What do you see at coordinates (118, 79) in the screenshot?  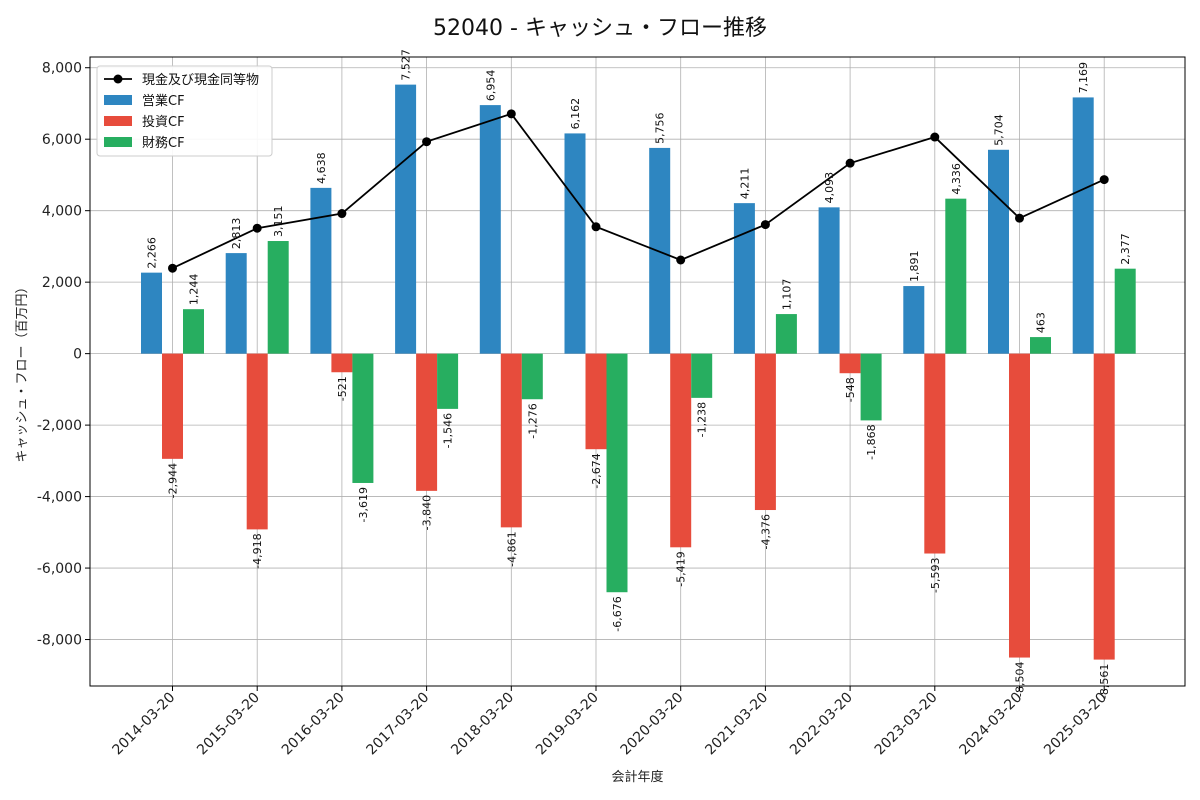 I see `legend-marker` at bounding box center [118, 79].